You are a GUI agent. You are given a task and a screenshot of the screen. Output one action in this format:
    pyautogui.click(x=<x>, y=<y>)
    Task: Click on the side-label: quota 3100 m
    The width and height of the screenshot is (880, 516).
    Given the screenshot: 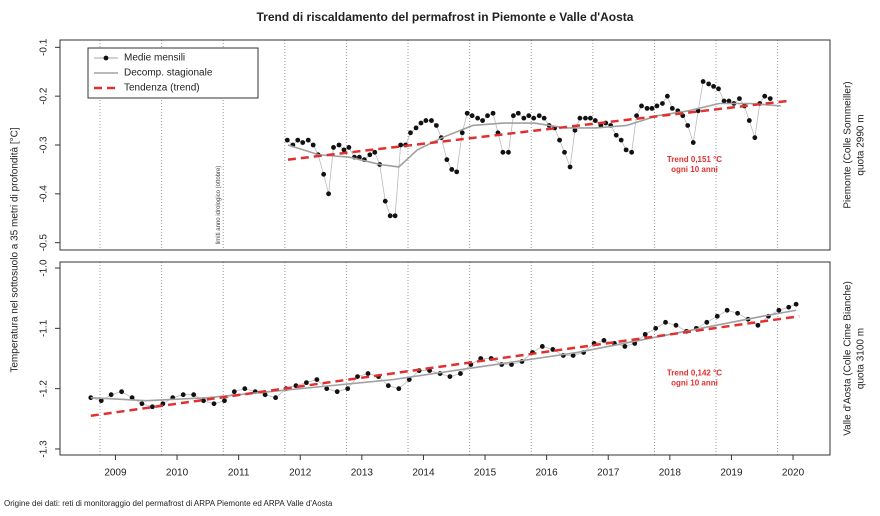 What is the action you would take?
    pyautogui.click(x=861, y=358)
    